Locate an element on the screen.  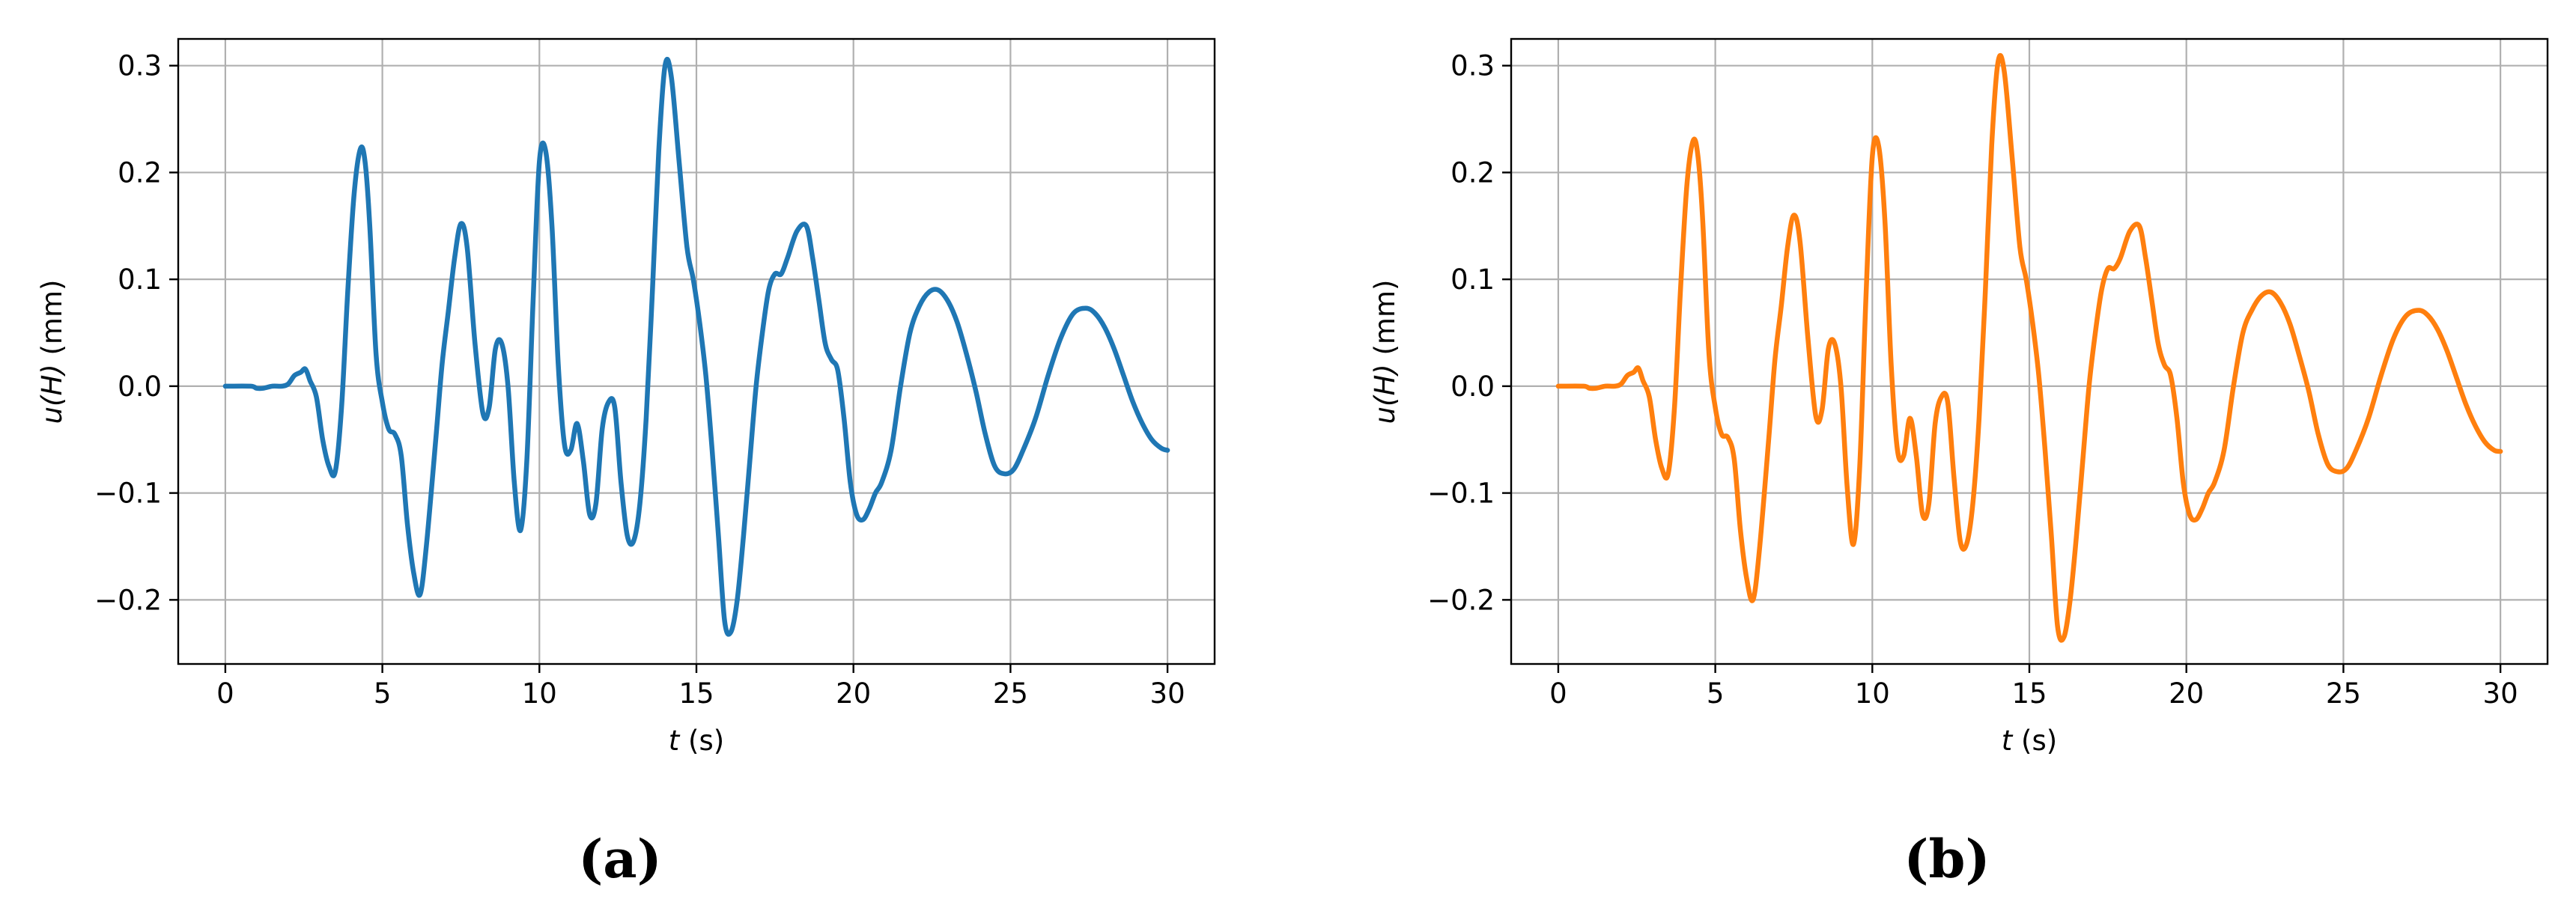
x-axis-label-b: t (s) is located at coordinates (2029, 741).